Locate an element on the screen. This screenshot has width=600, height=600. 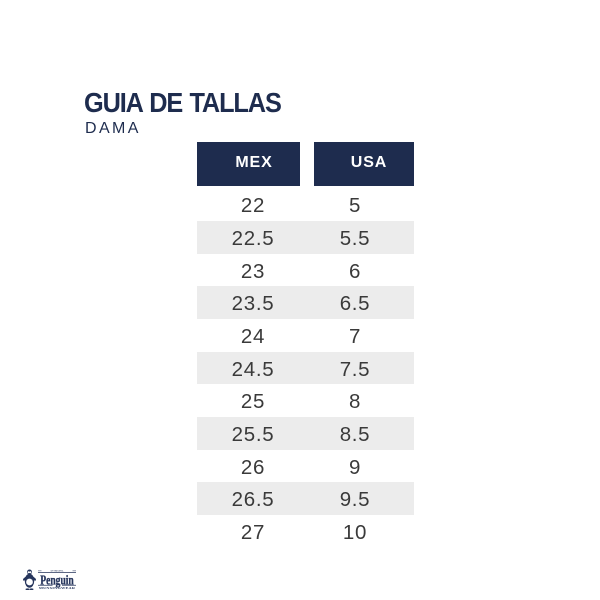
usa-size-cell: 9.5 is located at coordinates (355, 498).